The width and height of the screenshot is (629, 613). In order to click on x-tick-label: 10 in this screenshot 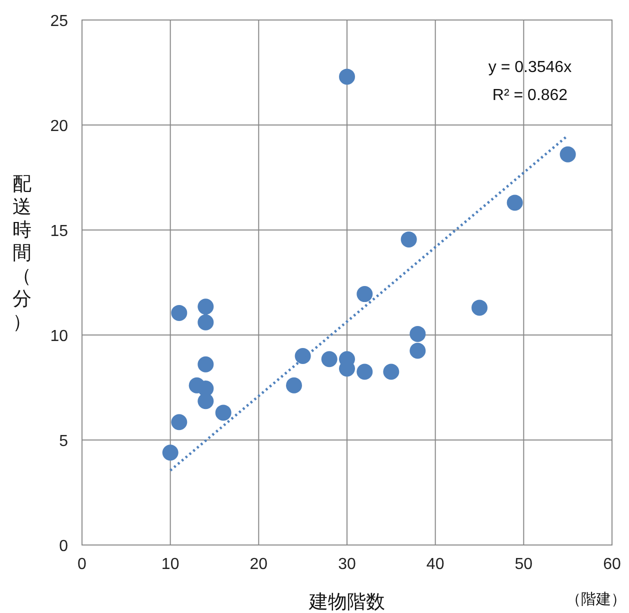, I will do `click(170, 564)`.